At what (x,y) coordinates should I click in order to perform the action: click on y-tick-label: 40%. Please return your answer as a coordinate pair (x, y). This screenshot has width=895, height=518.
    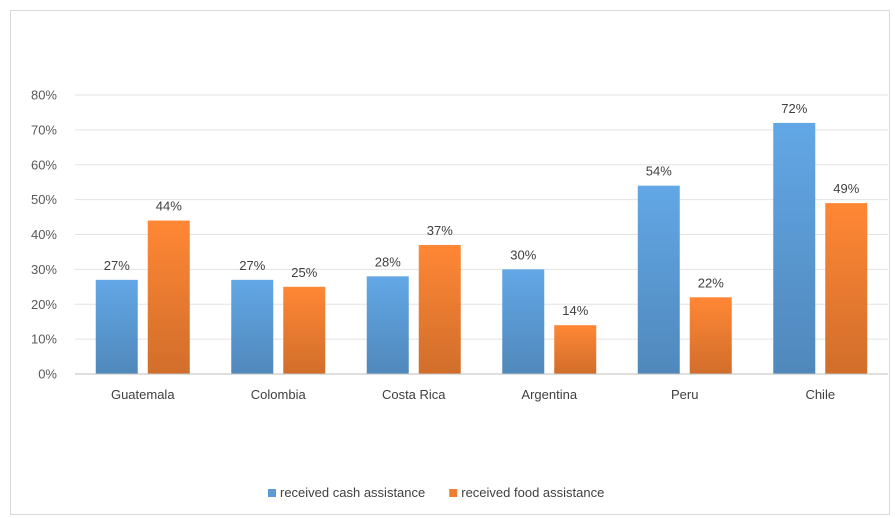
    Looking at the image, I should click on (44, 234).